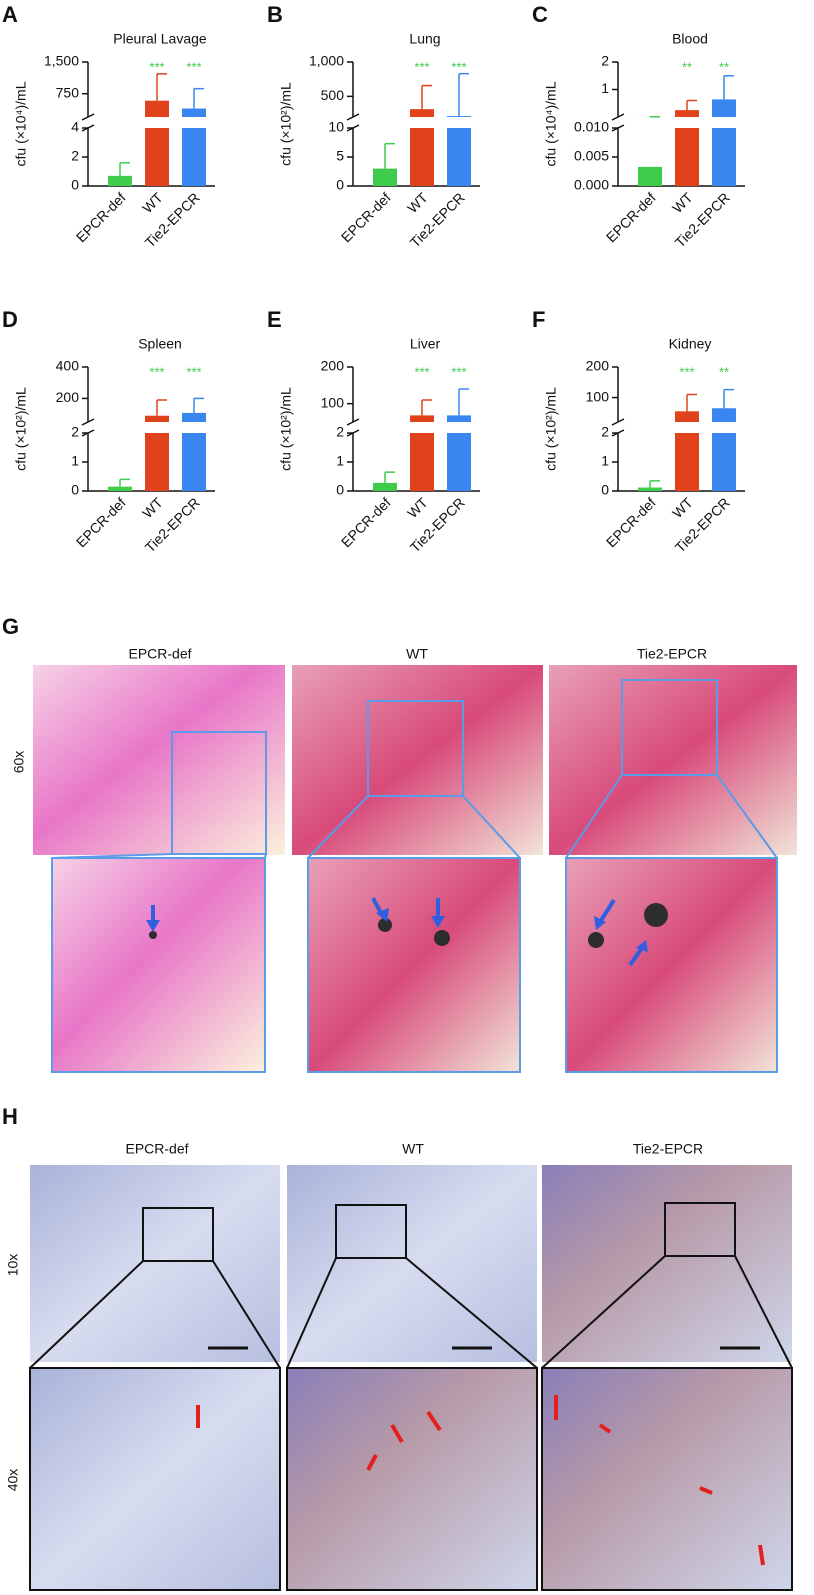 The image size is (814, 1595). I want to click on particles, so click(408, 925).